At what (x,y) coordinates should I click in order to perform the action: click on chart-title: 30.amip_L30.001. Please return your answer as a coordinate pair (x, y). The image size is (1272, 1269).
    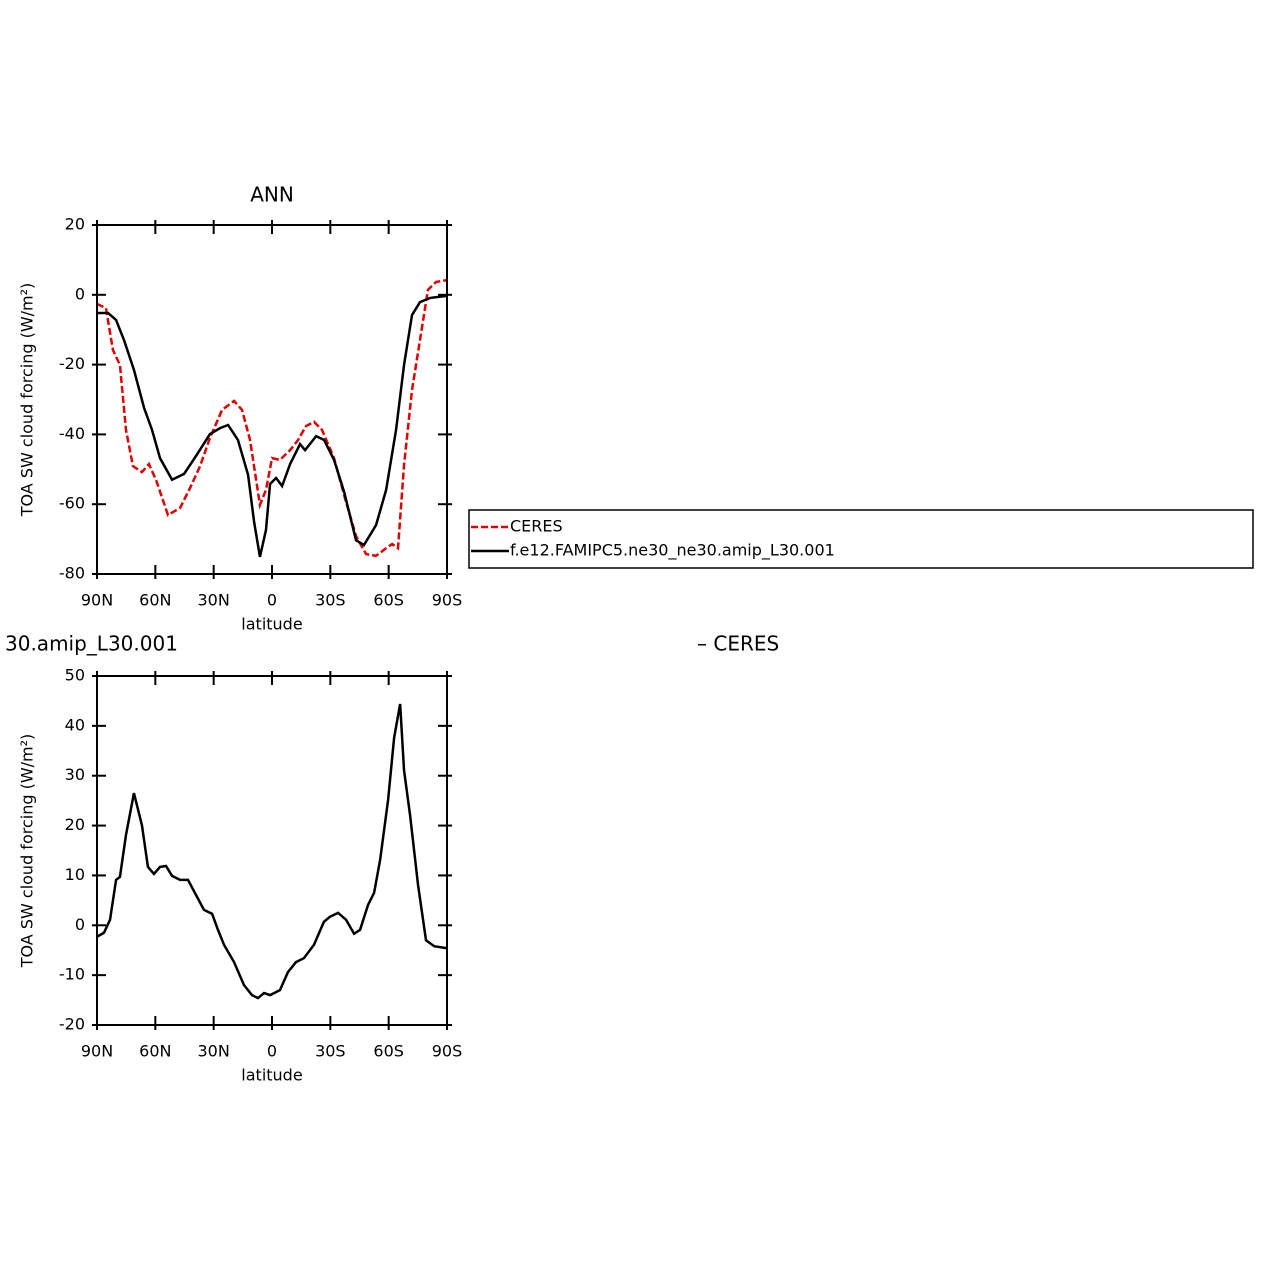
    Looking at the image, I should click on (91, 644).